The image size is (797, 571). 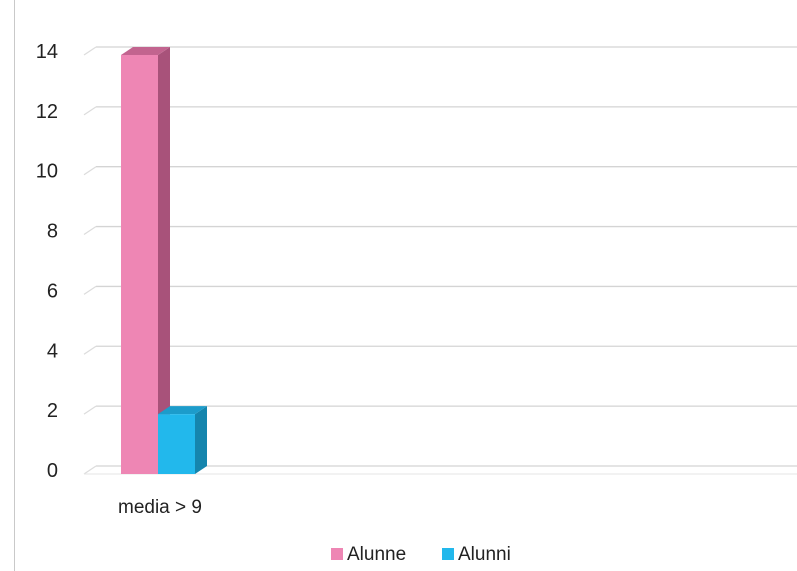 What do you see at coordinates (52, 471) in the screenshot?
I see `y-tick-label-0: 0` at bounding box center [52, 471].